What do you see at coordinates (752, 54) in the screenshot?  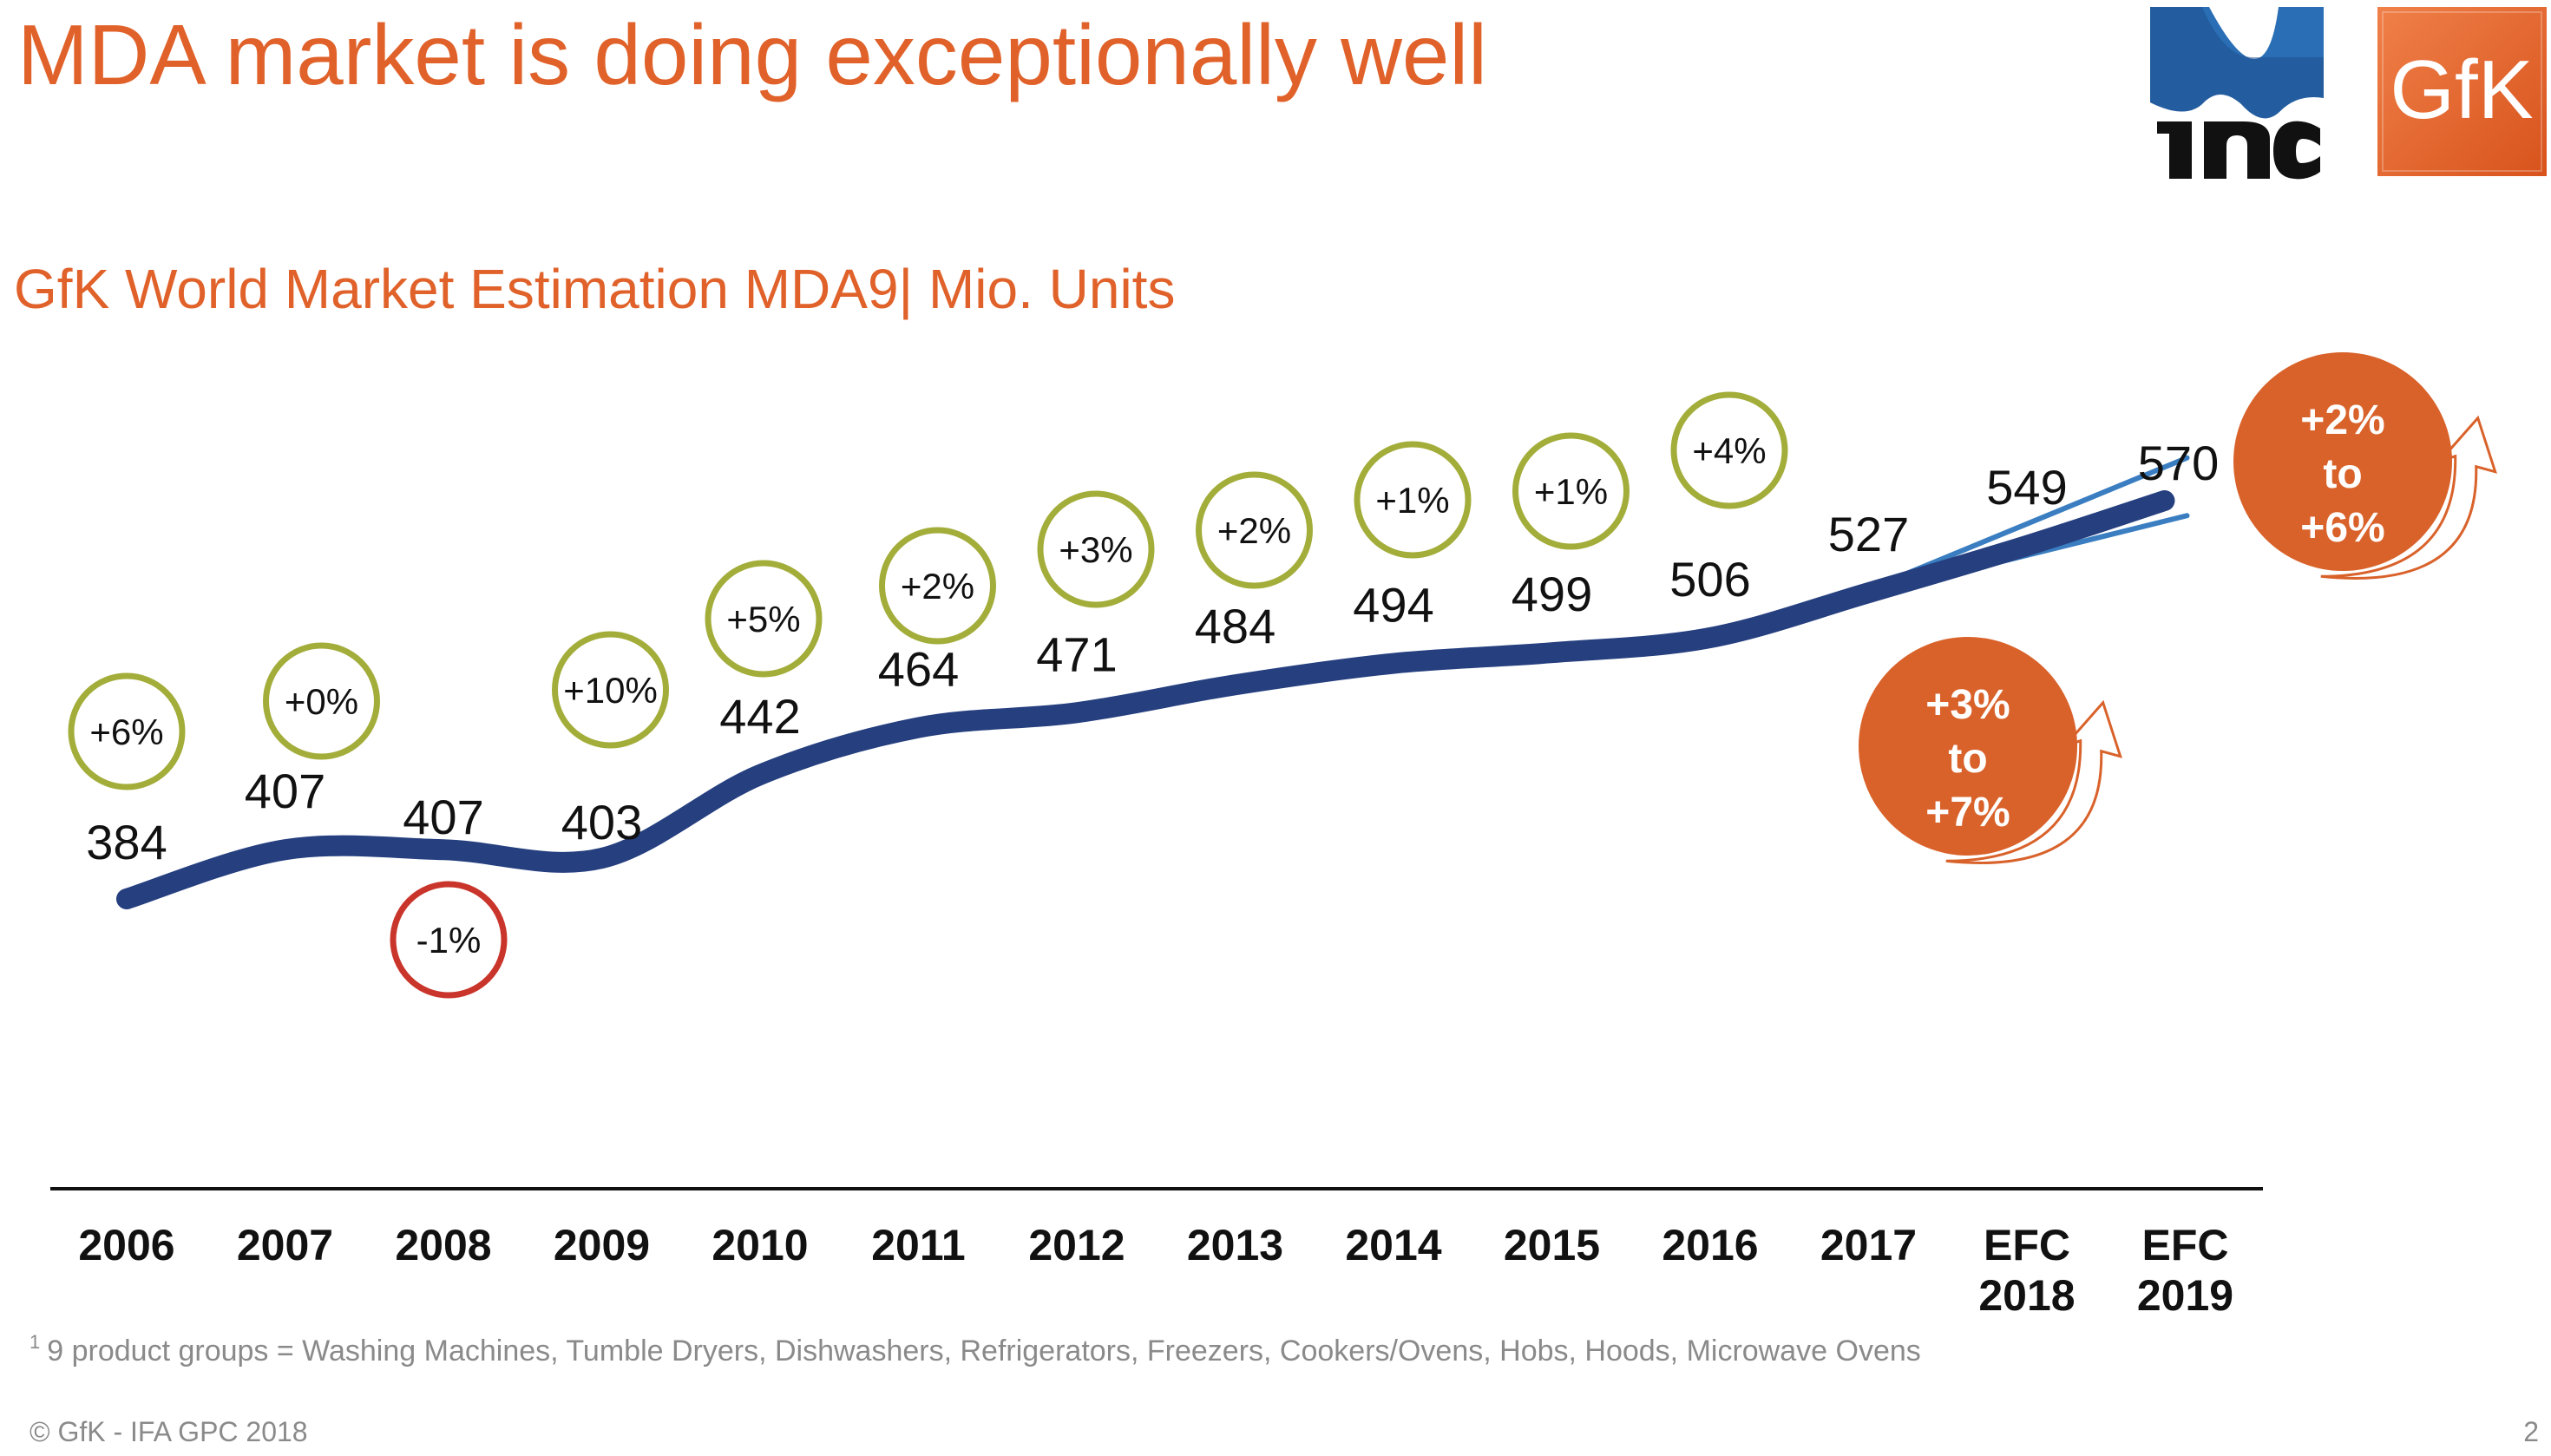 I see `slide-title: MDA market is doing exceptionally well` at bounding box center [752, 54].